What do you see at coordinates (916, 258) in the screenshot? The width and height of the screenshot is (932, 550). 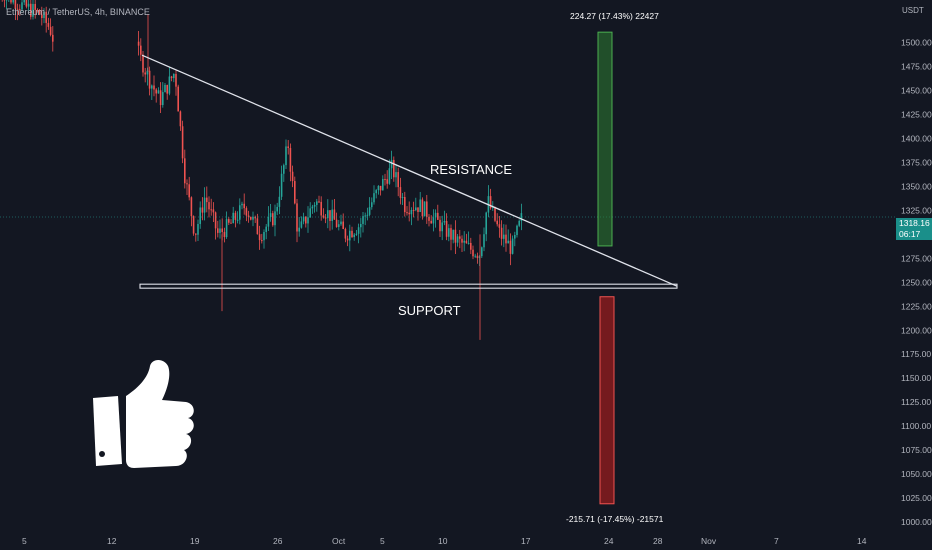 I see `price-tick-label: 1275.00` at bounding box center [916, 258].